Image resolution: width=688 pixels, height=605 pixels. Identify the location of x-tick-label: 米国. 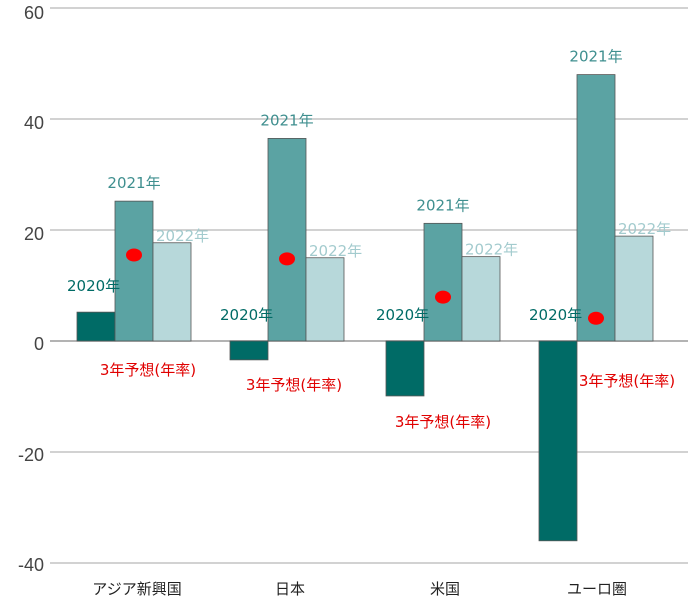
(445, 589).